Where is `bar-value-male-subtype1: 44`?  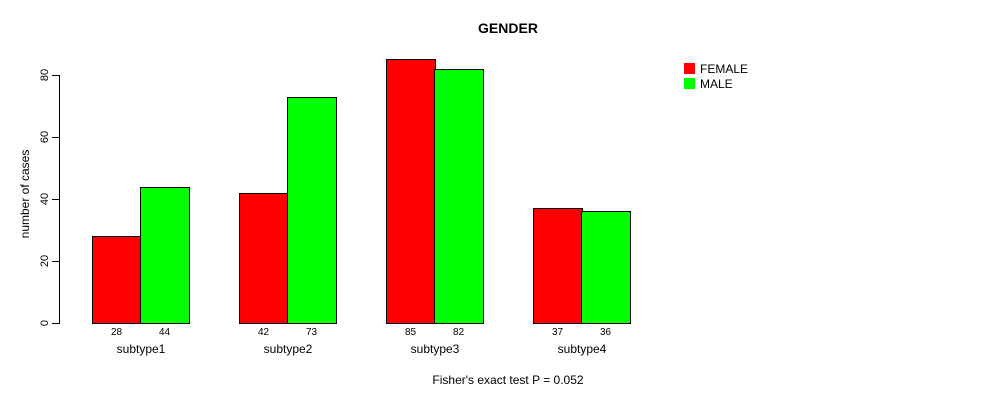
bar-value-male-subtype1: 44 is located at coordinates (164, 332).